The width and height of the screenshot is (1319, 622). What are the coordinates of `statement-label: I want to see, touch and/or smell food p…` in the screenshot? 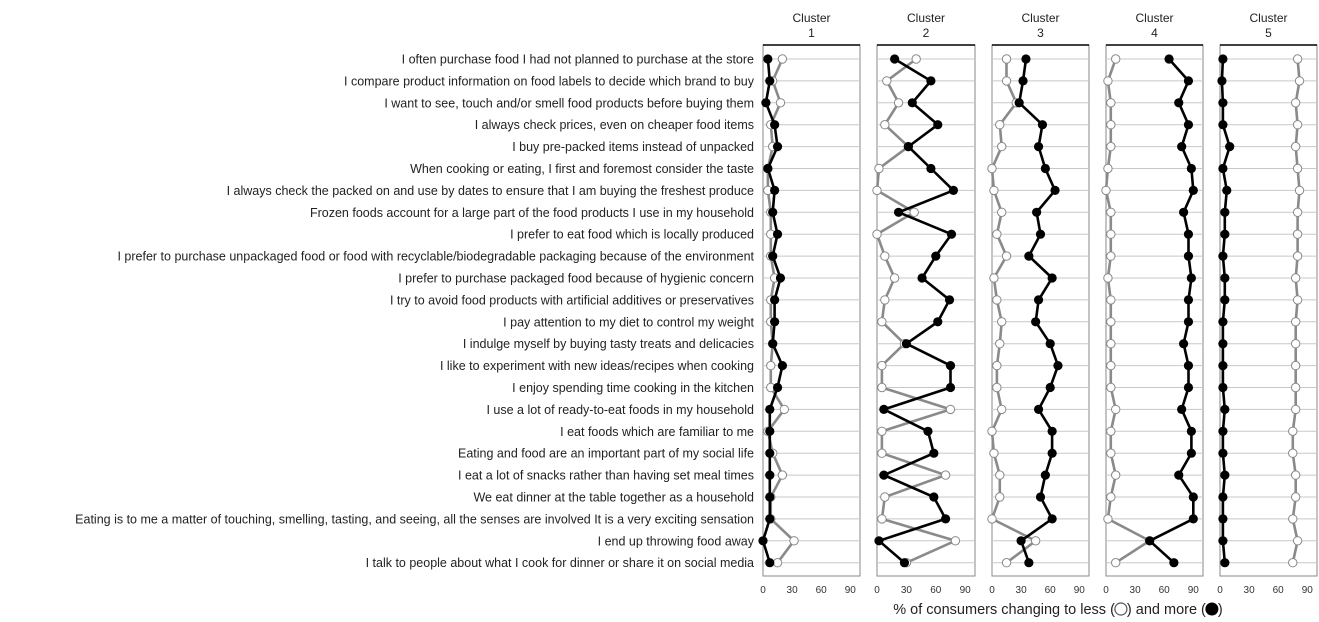 It's located at (569, 103).